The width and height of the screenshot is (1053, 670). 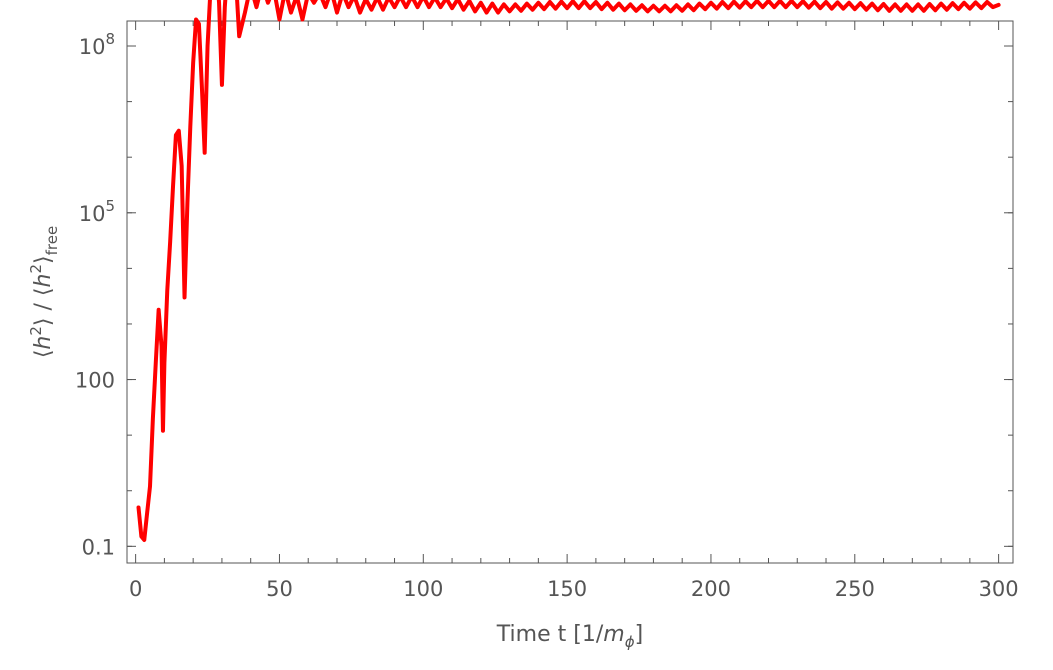 What do you see at coordinates (711, 589) in the screenshot?
I see `x-tick-label: 200` at bounding box center [711, 589].